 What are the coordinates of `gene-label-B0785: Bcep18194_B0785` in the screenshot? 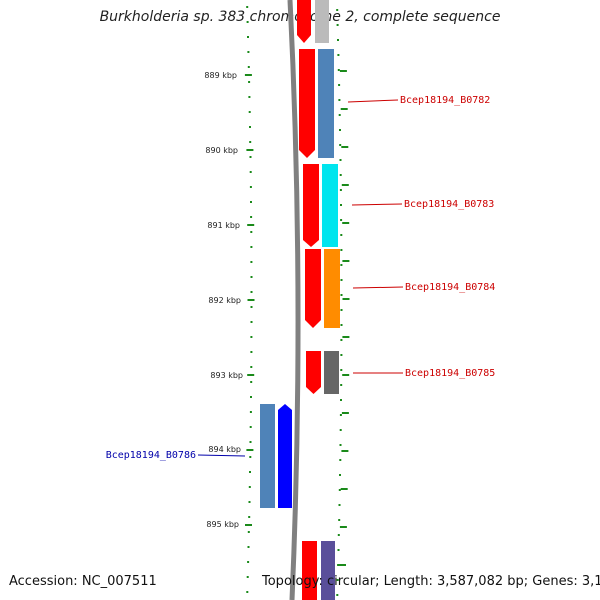 It's located at (450, 373).